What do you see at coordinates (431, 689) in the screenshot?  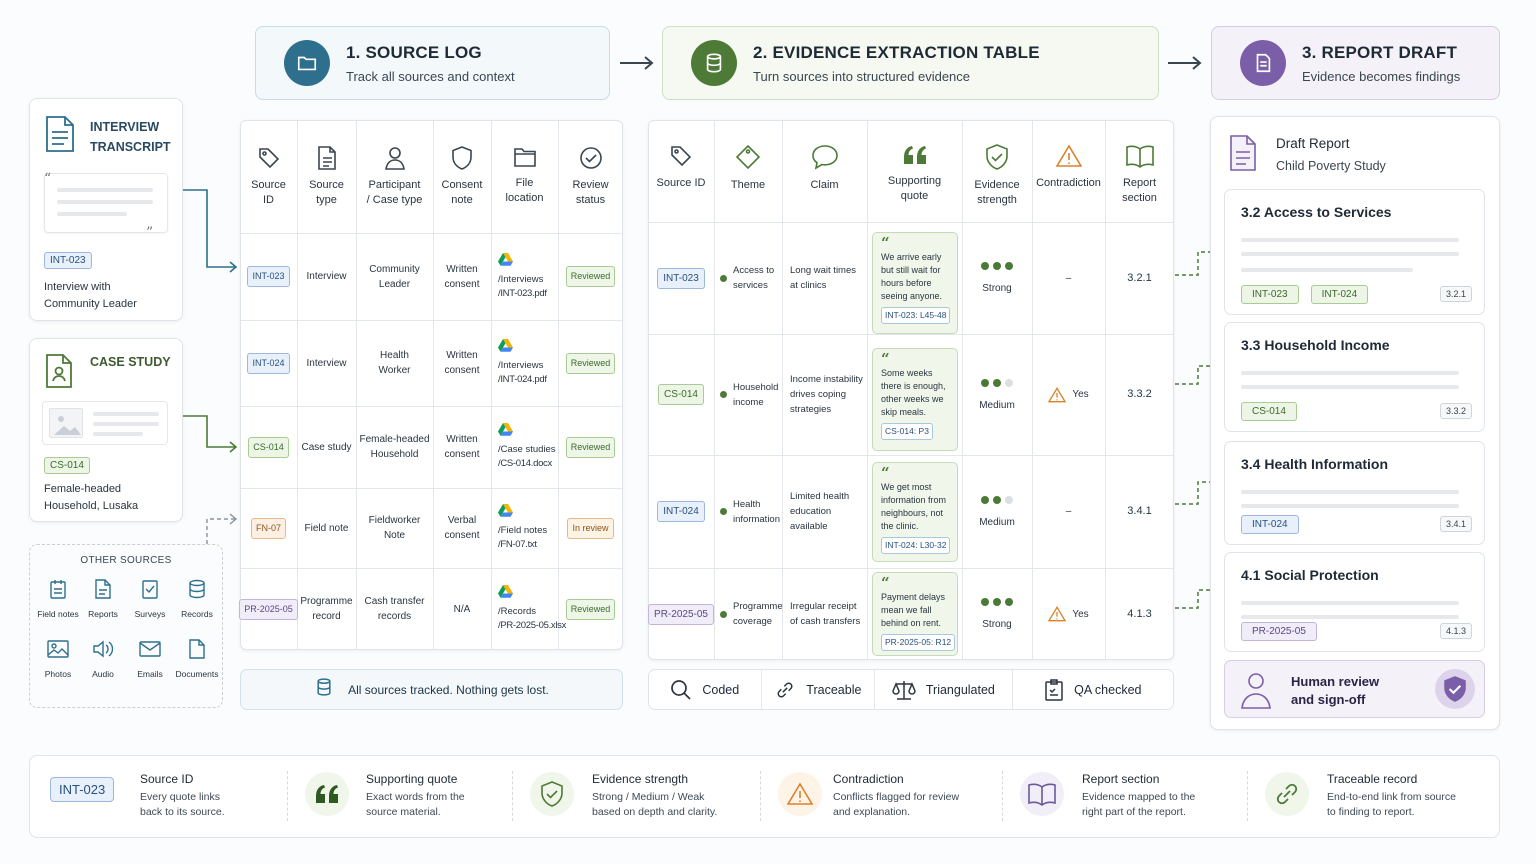 I see `source-log-footer: All sources tracked. Nothing gets lost.` at bounding box center [431, 689].